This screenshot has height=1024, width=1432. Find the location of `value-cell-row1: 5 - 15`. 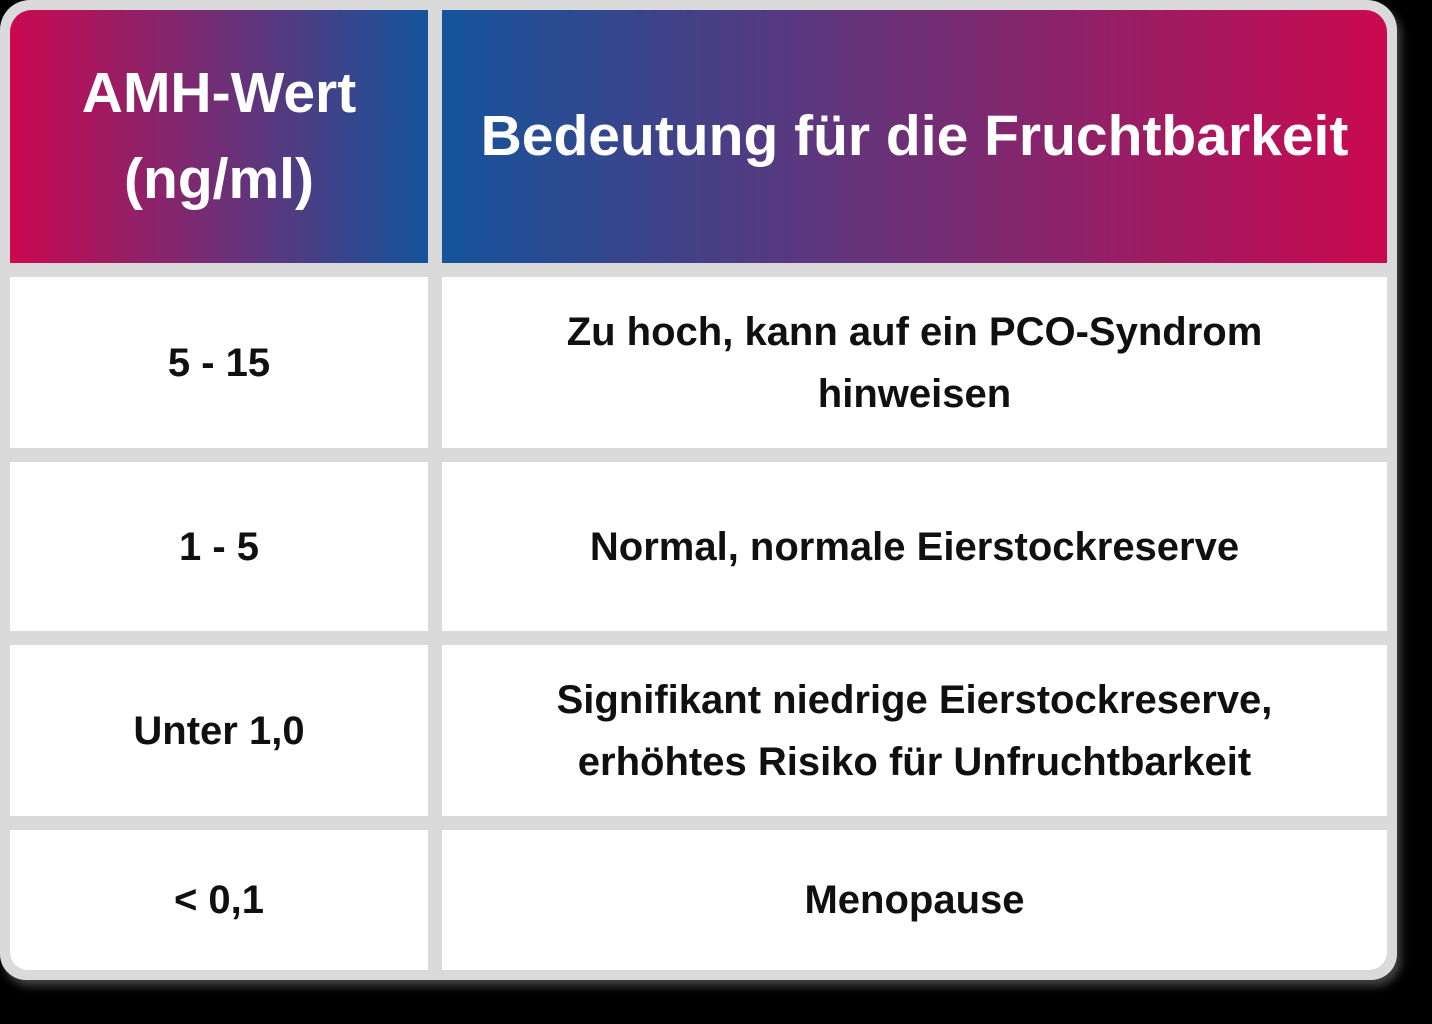

value-cell-row1: 5 - 15 is located at coordinates (219, 362).